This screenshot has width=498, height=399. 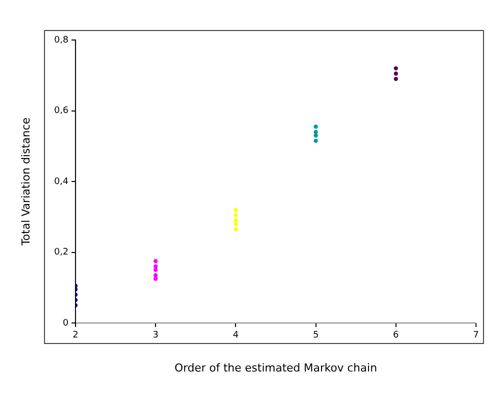 I want to click on y-tick-label: 0,4, so click(x=61, y=181).